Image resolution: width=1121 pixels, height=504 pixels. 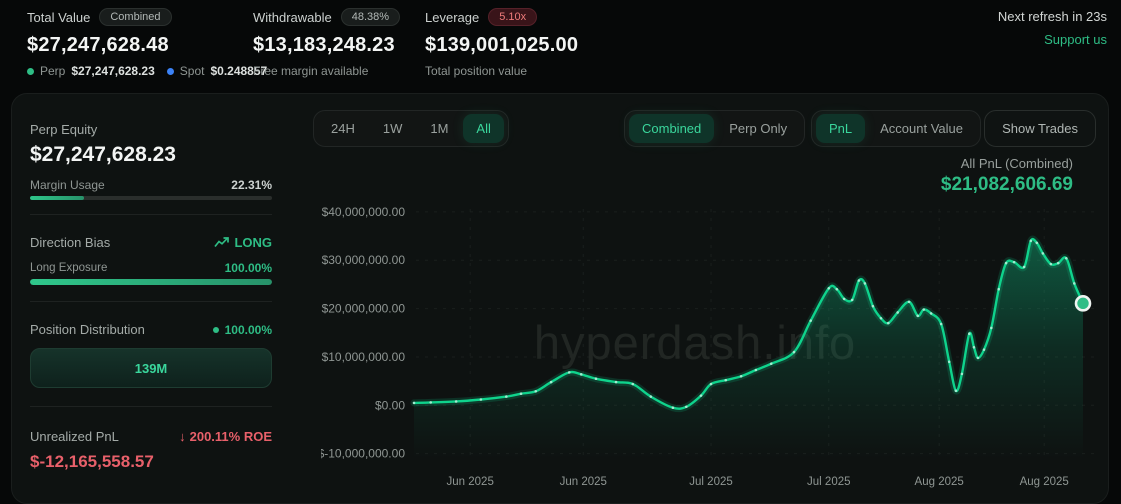 I want to click on unrealized-pnl-label: Unrealized PnL, so click(x=74, y=436).